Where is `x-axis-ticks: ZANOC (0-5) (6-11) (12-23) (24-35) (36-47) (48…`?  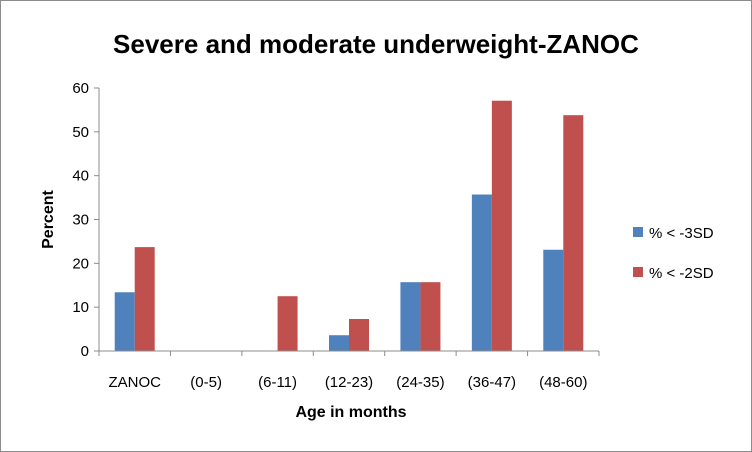
x-axis-ticks: ZANOC (0-5) (6-11) (12-23) (24-35) (36-47) (48… is located at coordinates (349, 371).